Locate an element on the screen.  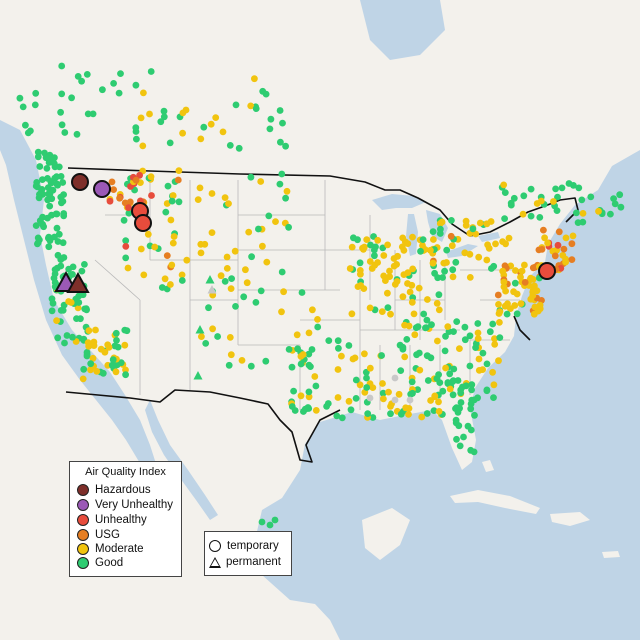
pacific-ocean is located at coordinates (79, 300).